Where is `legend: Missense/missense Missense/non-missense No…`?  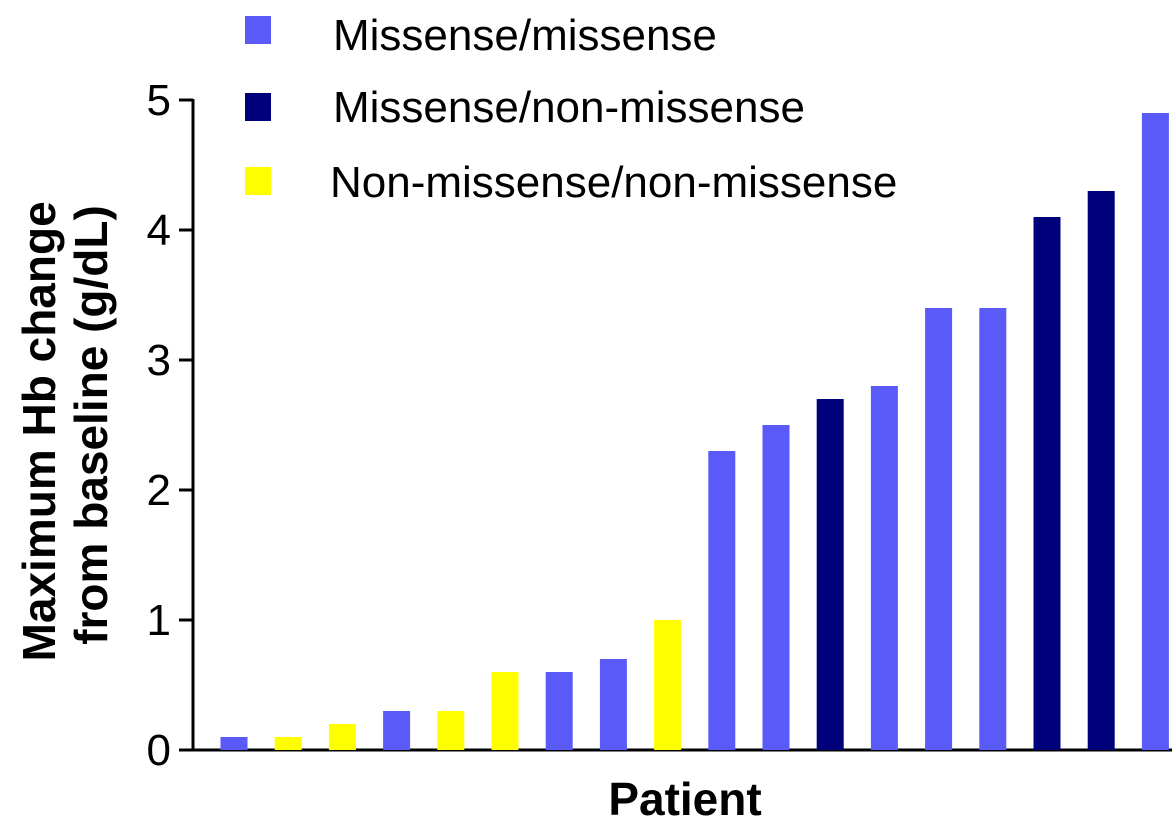 legend: Missense/missense Missense/non-missense No… is located at coordinates (571, 109).